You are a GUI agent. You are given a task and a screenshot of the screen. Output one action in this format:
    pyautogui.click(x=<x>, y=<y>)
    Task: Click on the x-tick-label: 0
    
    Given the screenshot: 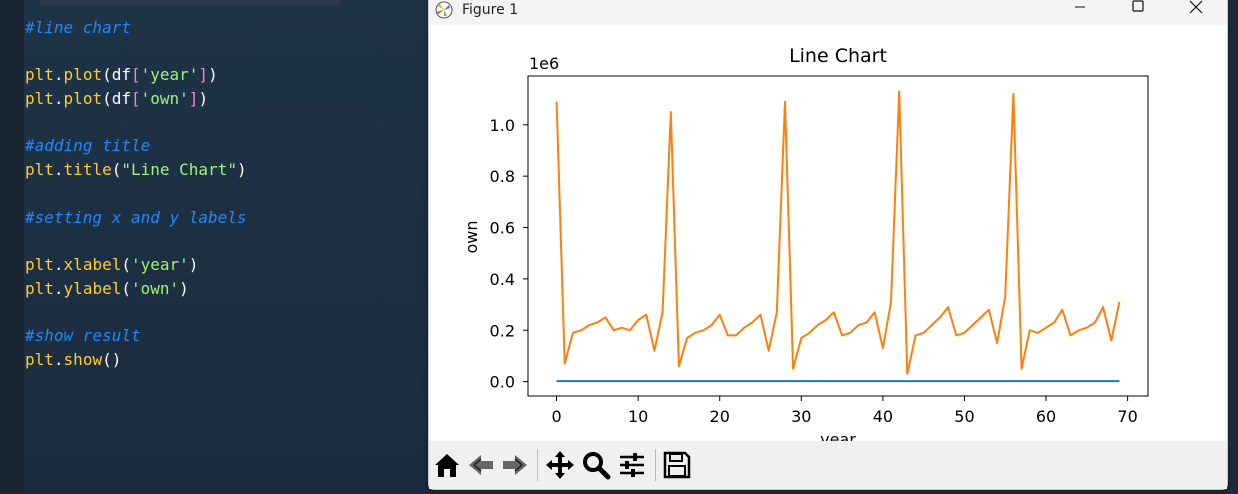 What is the action you would take?
    pyautogui.click(x=556, y=416)
    